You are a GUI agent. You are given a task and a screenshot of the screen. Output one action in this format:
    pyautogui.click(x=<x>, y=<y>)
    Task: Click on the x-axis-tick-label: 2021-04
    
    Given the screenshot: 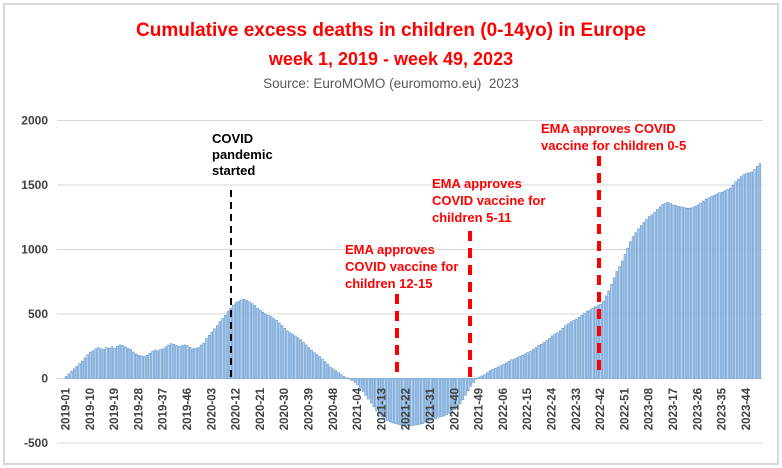 What is the action you would take?
    pyautogui.click(x=358, y=408)
    